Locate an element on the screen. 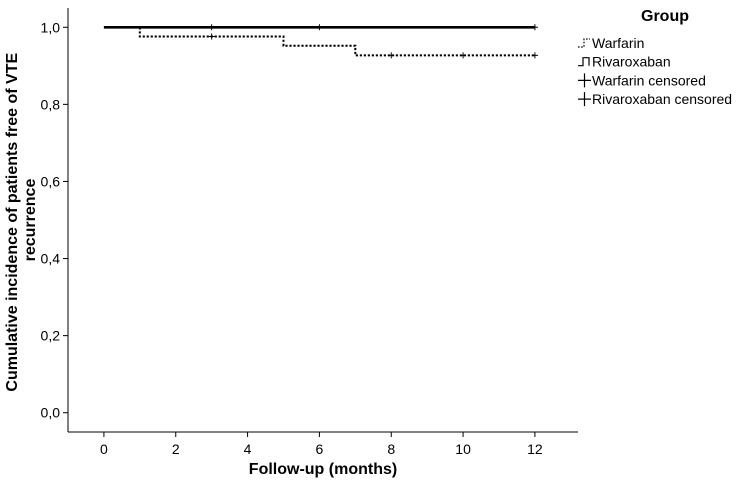 Image resolution: width=750 pixels, height=480 pixels. x-axis-title: Follow-up (months) is located at coordinates (323, 469).